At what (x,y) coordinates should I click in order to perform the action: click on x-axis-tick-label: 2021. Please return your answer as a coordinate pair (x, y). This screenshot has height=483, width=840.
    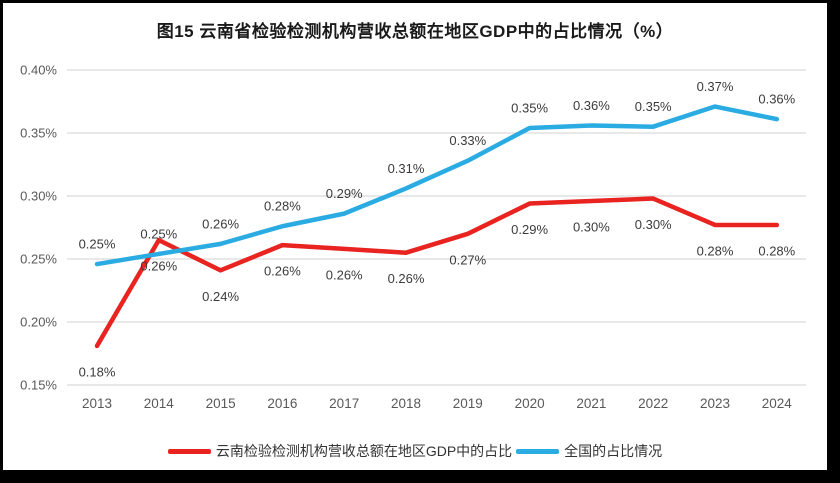
    Looking at the image, I should click on (591, 403).